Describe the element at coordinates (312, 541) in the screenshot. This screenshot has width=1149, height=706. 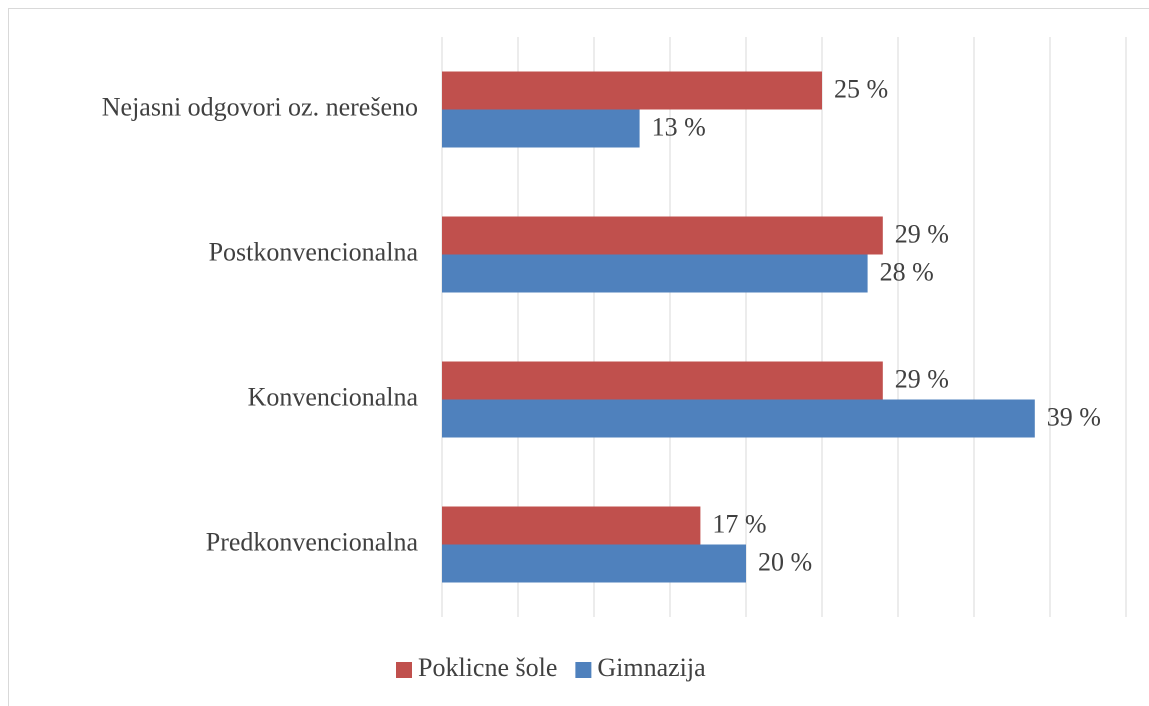
I see `category-label: Predkonvencionalna` at that location.